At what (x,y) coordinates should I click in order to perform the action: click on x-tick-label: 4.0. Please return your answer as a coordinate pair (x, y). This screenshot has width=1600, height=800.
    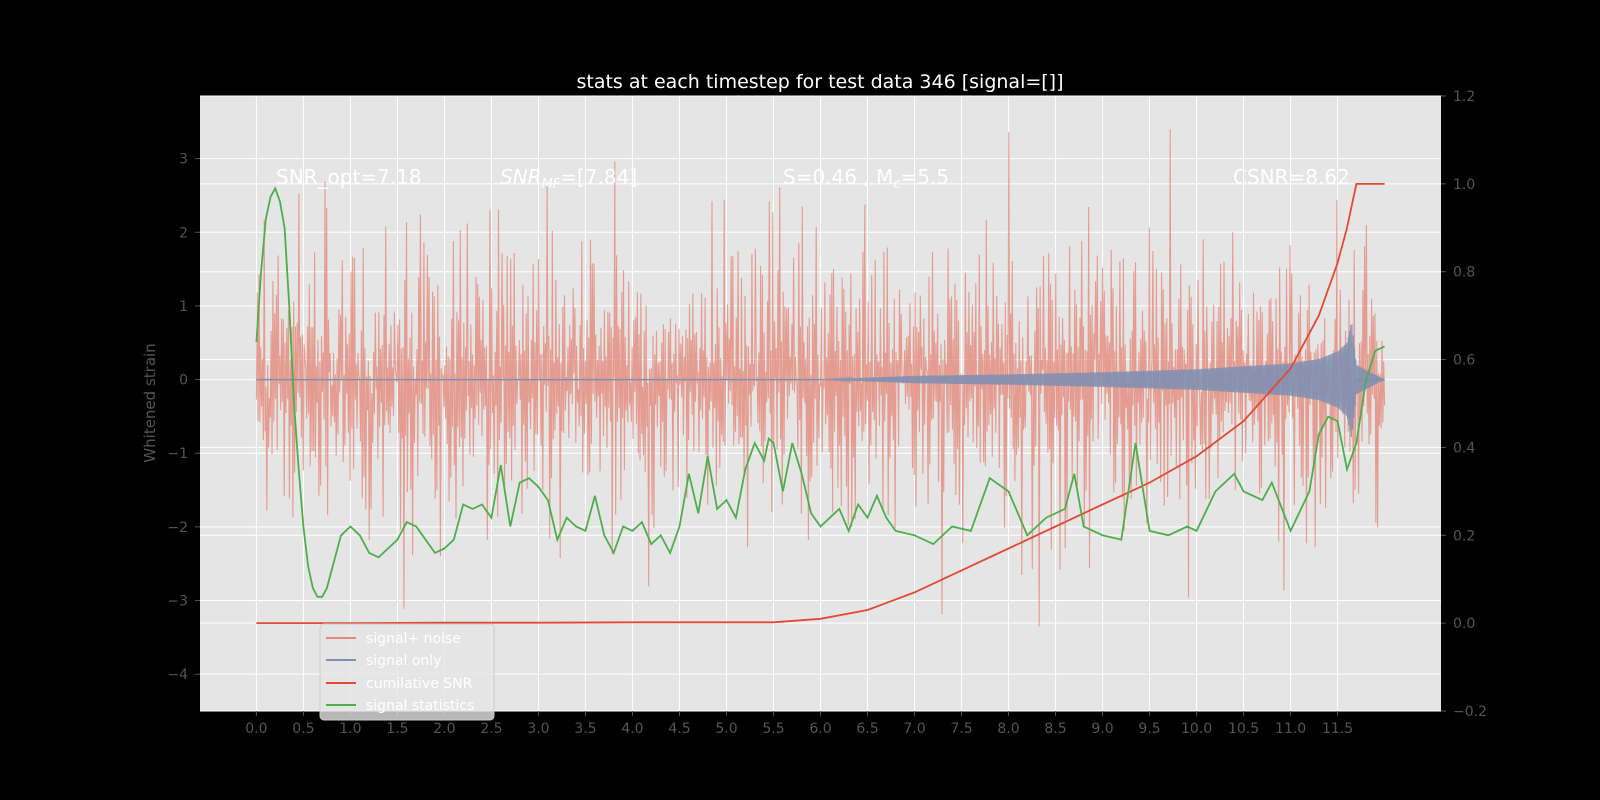
    Looking at the image, I should click on (632, 729).